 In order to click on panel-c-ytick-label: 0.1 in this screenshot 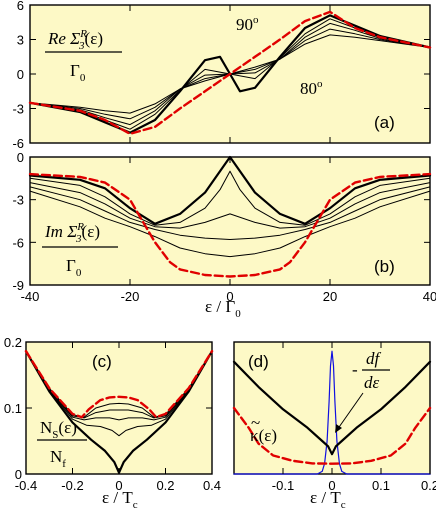, I will do `click(13, 408)`.